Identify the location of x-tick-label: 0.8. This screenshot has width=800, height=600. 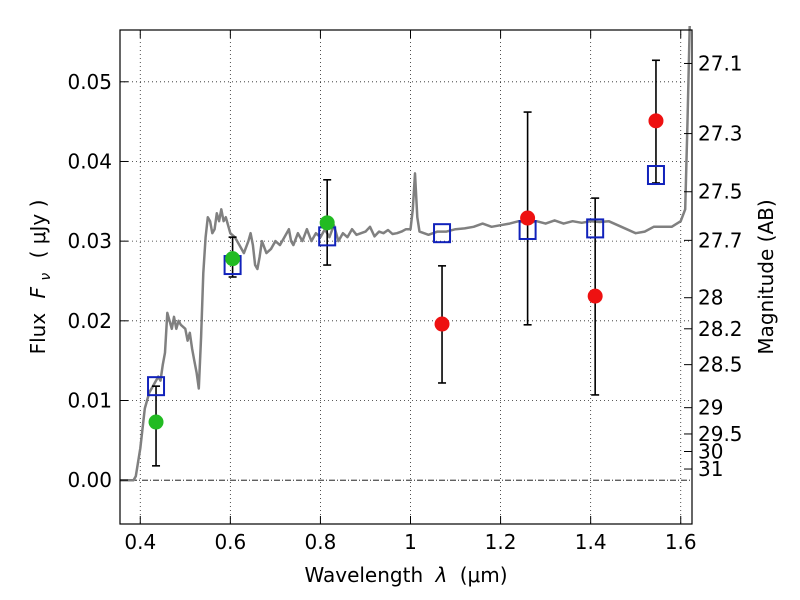
(321, 542).